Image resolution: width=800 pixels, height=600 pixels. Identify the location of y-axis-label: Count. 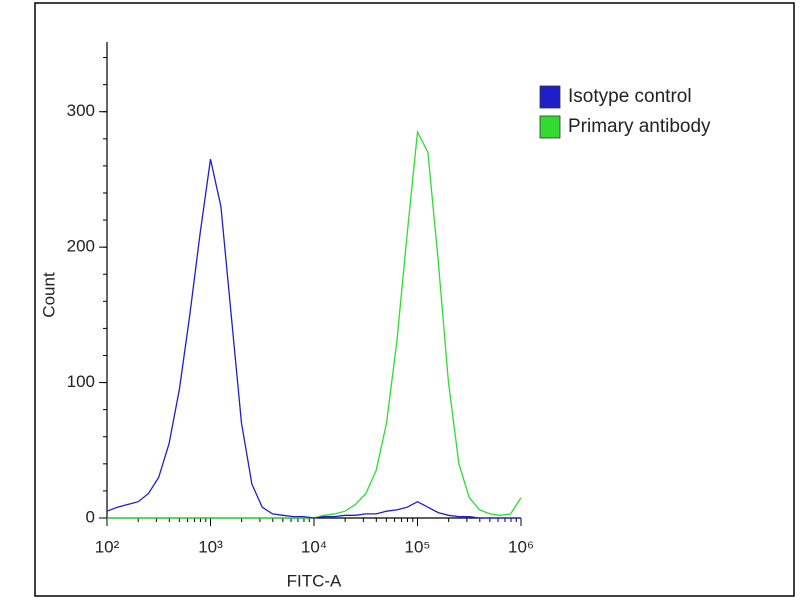
(48, 295).